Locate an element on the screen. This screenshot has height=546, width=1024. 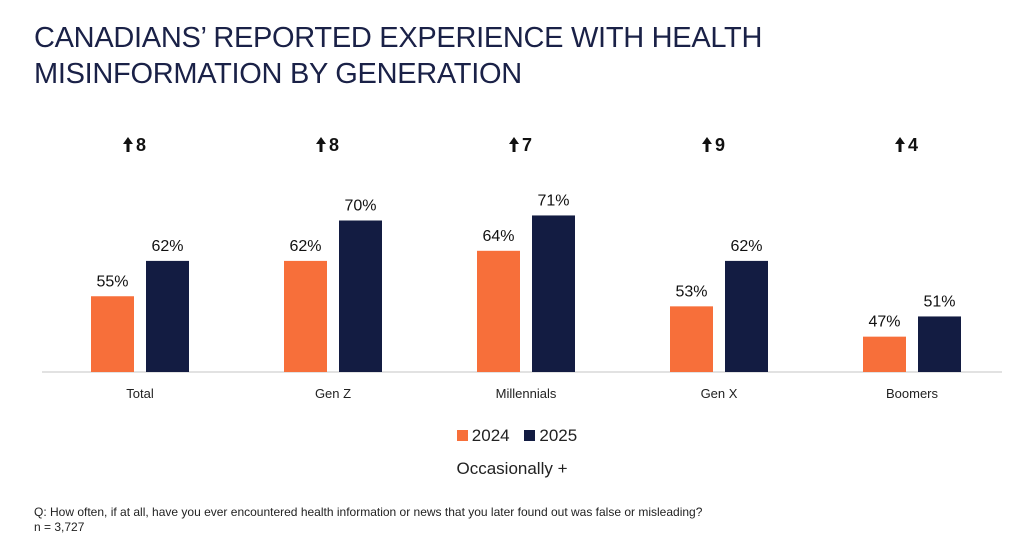
data-label: 55% is located at coordinates (112, 281).